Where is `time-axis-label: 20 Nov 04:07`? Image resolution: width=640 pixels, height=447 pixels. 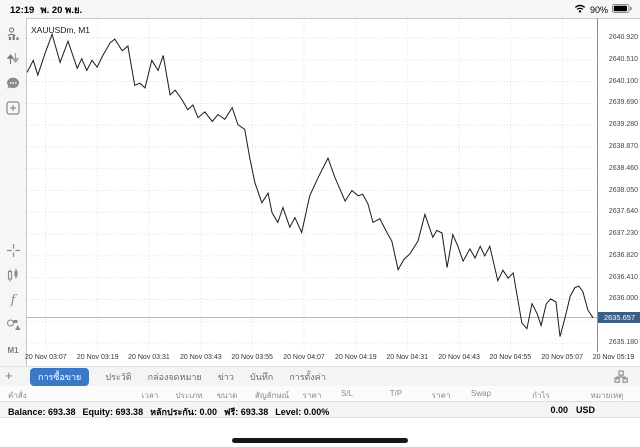
time-axis-label: 20 Nov 04:07 is located at coordinates (304, 357).